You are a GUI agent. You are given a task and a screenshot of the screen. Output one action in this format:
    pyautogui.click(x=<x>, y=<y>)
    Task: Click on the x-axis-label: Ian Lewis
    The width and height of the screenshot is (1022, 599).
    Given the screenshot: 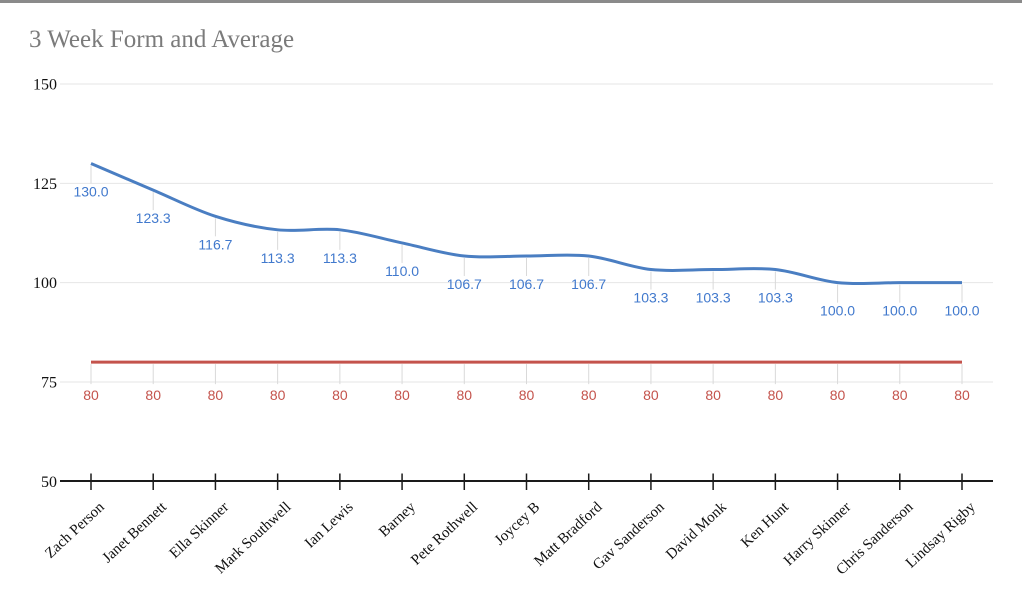 What is the action you would take?
    pyautogui.click(x=329, y=525)
    